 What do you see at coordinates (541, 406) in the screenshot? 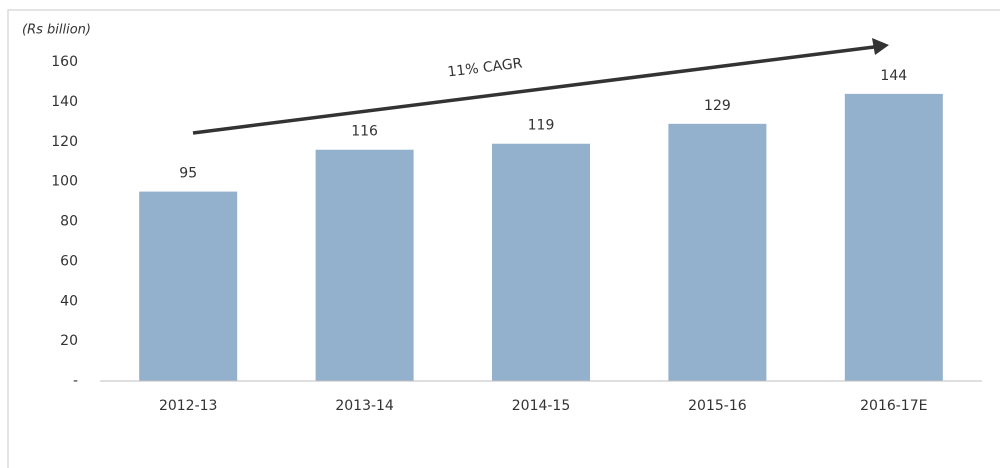
I see `x-tick-label: 2014-15` at bounding box center [541, 406].